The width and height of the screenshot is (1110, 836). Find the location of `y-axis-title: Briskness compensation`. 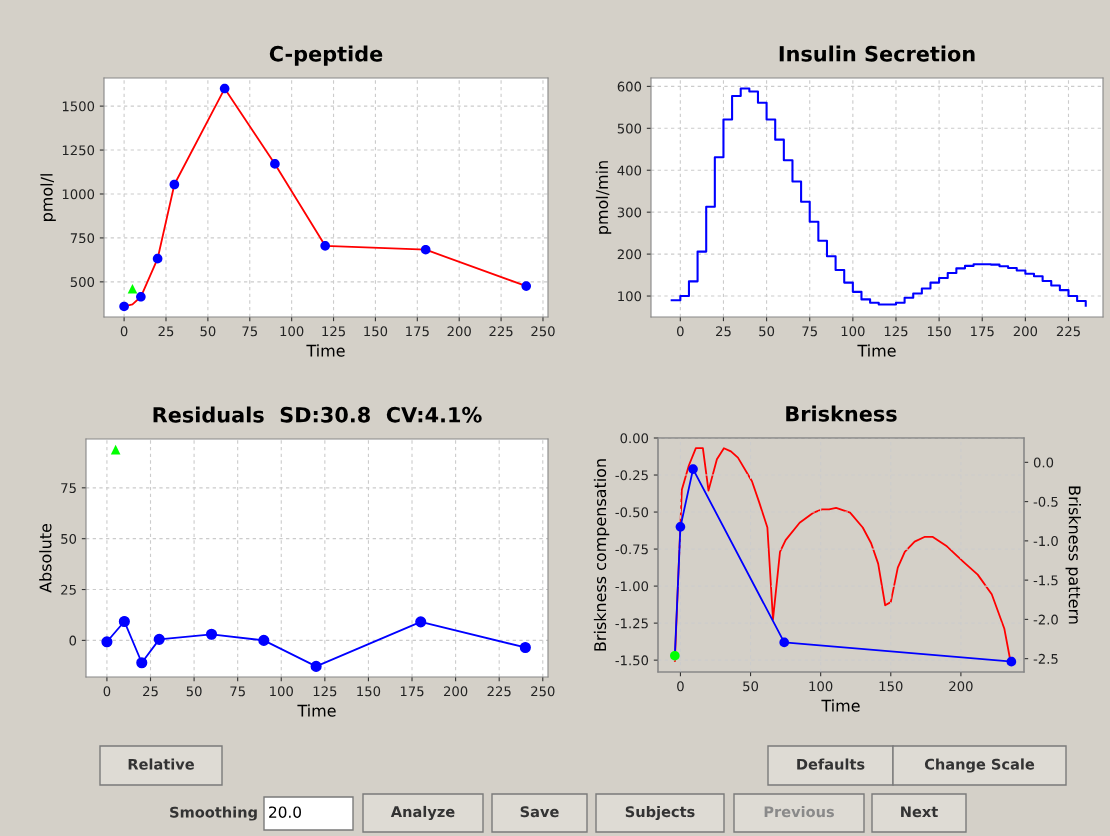

y-axis-title: Briskness compensation is located at coordinates (601, 555).